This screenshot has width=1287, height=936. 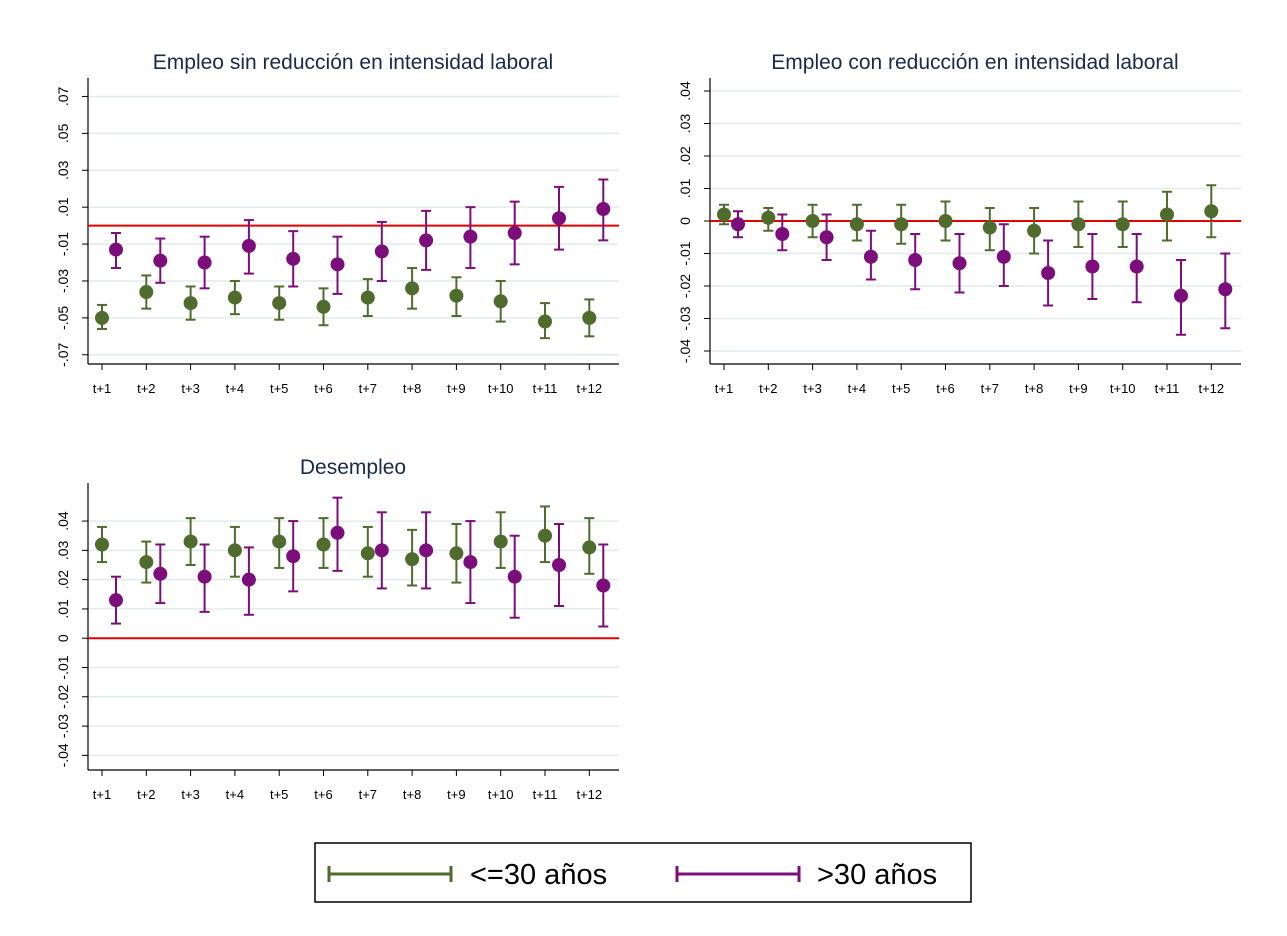 I want to click on x-tick-label: t+7, so click(x=368, y=388).